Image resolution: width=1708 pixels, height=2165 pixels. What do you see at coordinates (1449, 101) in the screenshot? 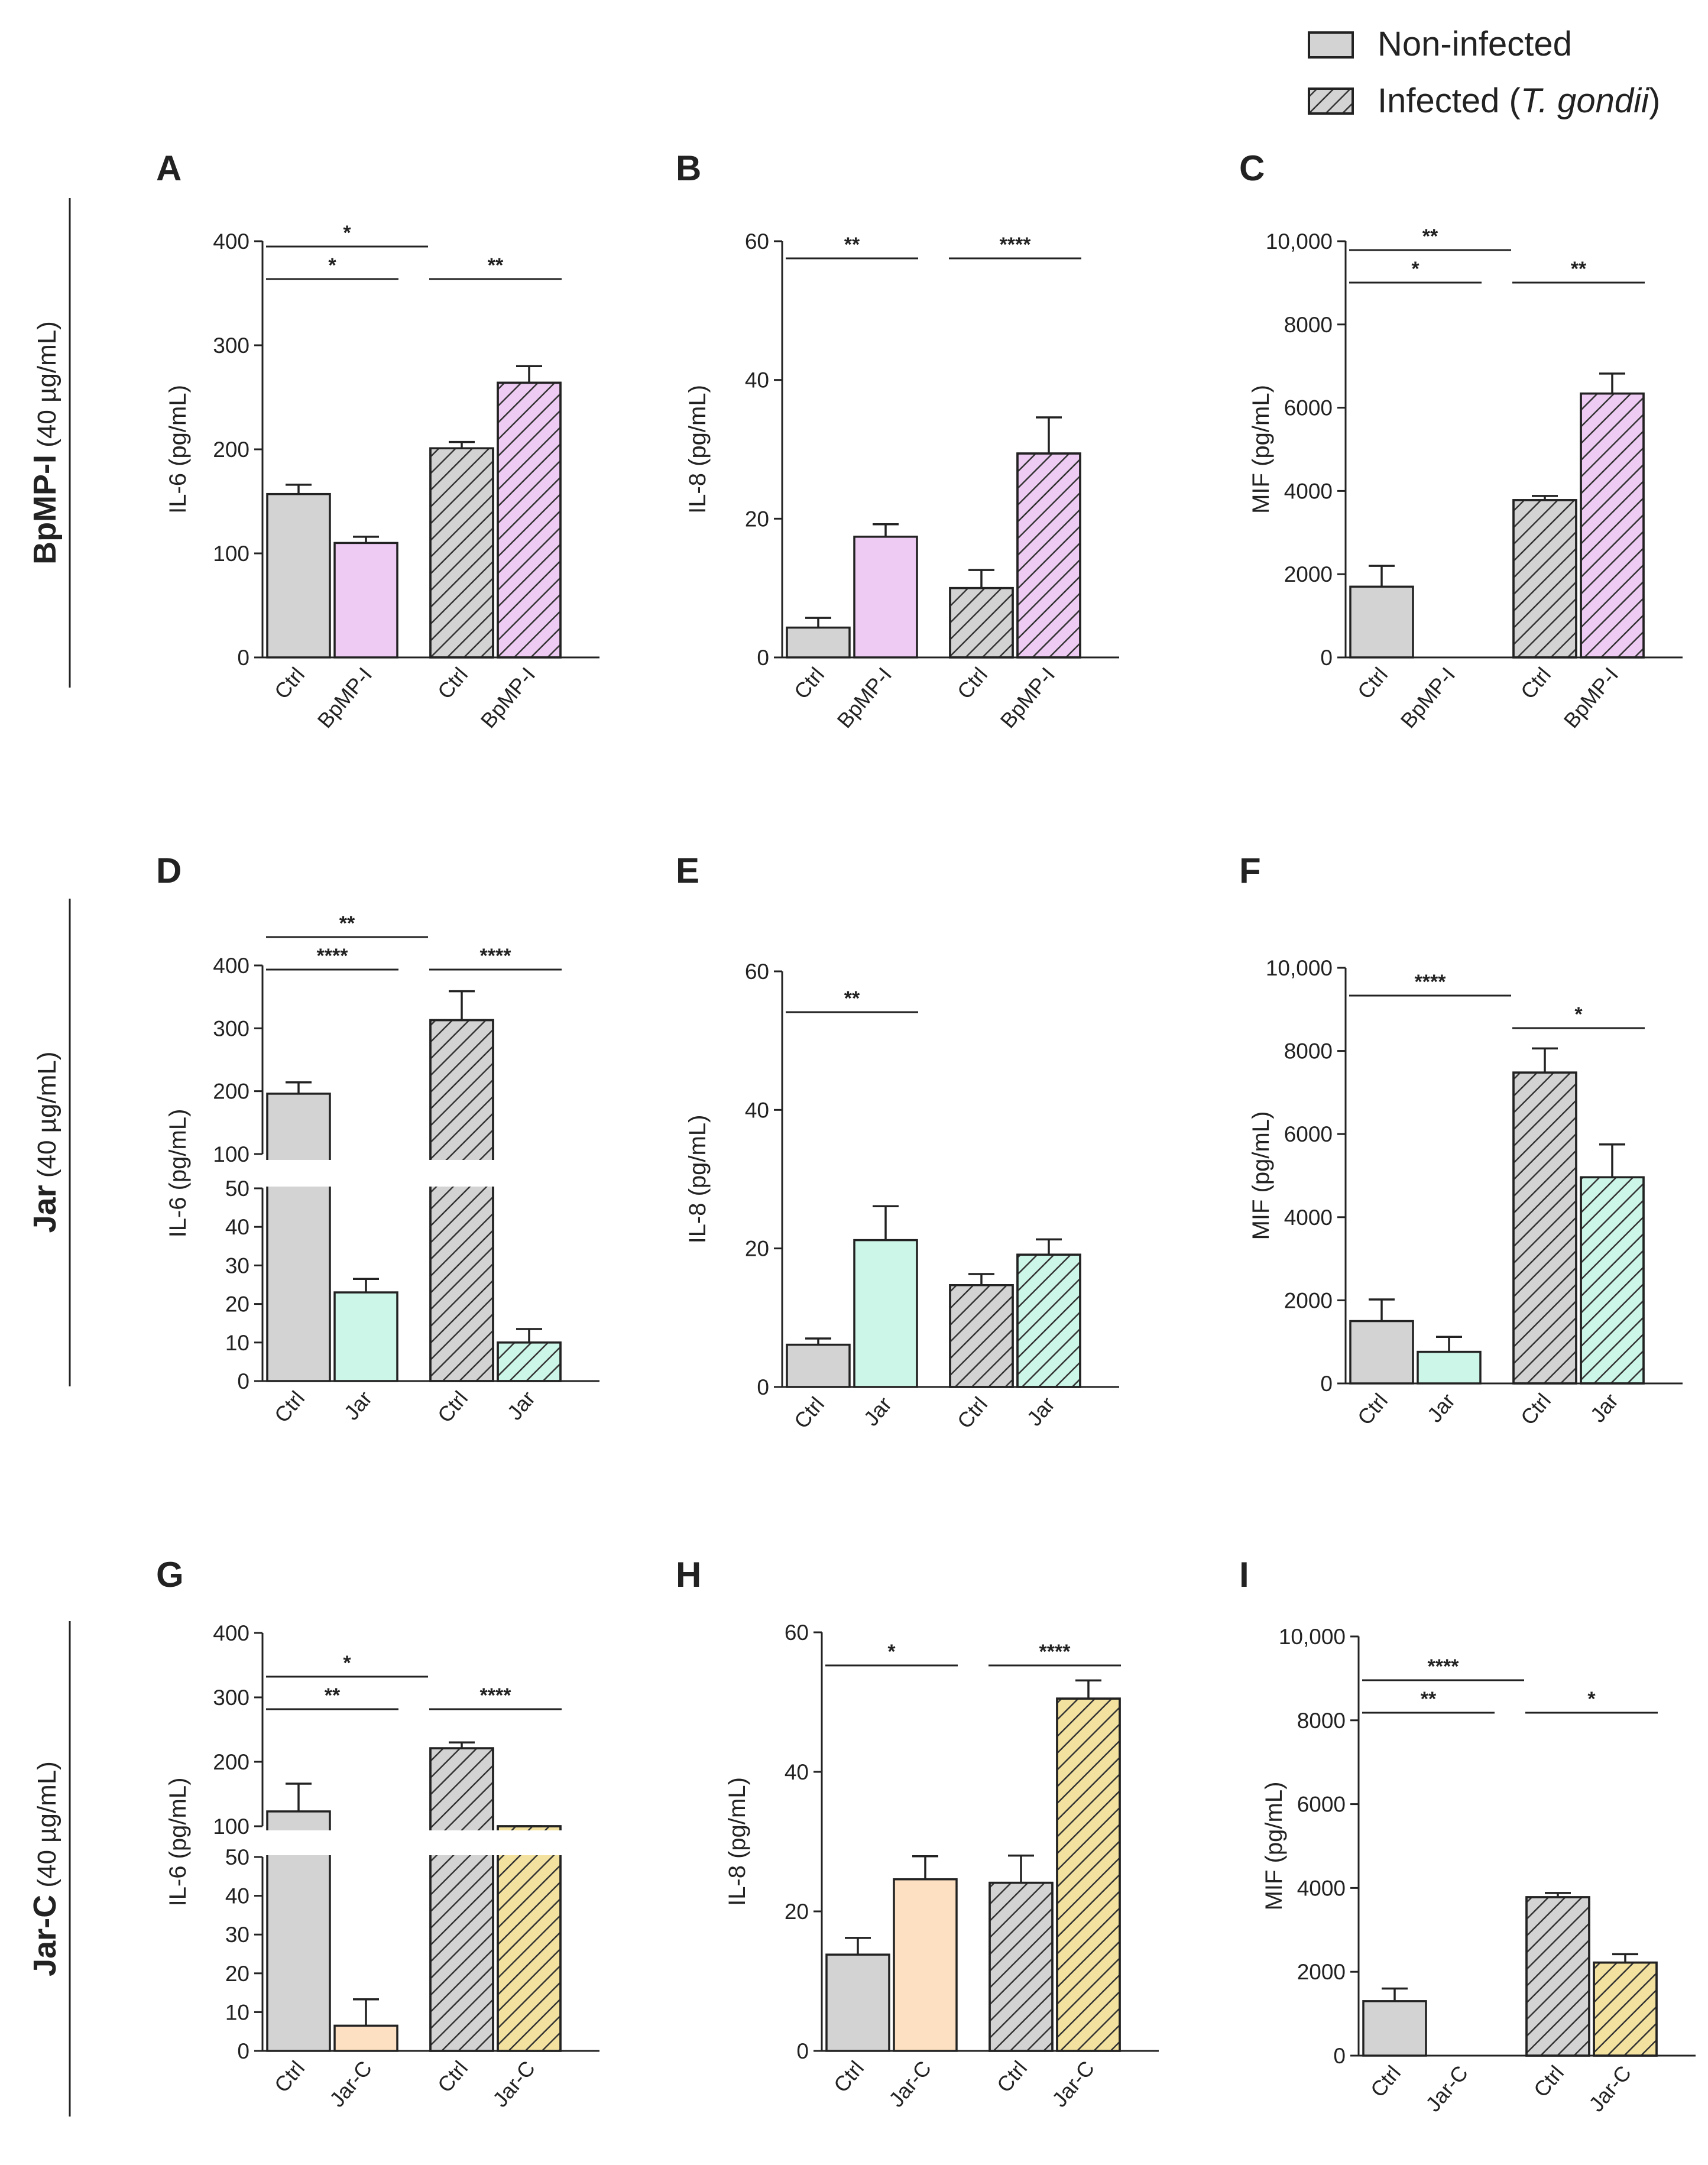
I see `legend-infected-prefix: Infected (` at bounding box center [1449, 101].